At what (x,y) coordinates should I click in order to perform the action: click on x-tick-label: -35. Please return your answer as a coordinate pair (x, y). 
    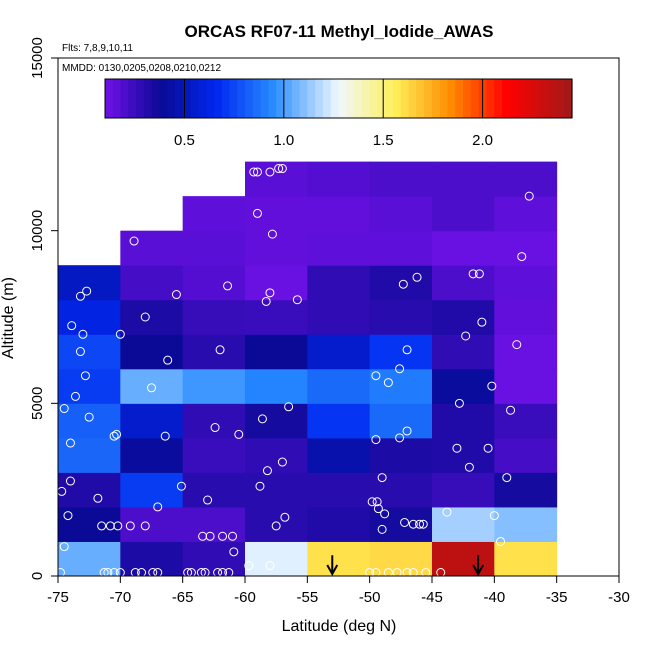
    Looking at the image, I should click on (557, 597).